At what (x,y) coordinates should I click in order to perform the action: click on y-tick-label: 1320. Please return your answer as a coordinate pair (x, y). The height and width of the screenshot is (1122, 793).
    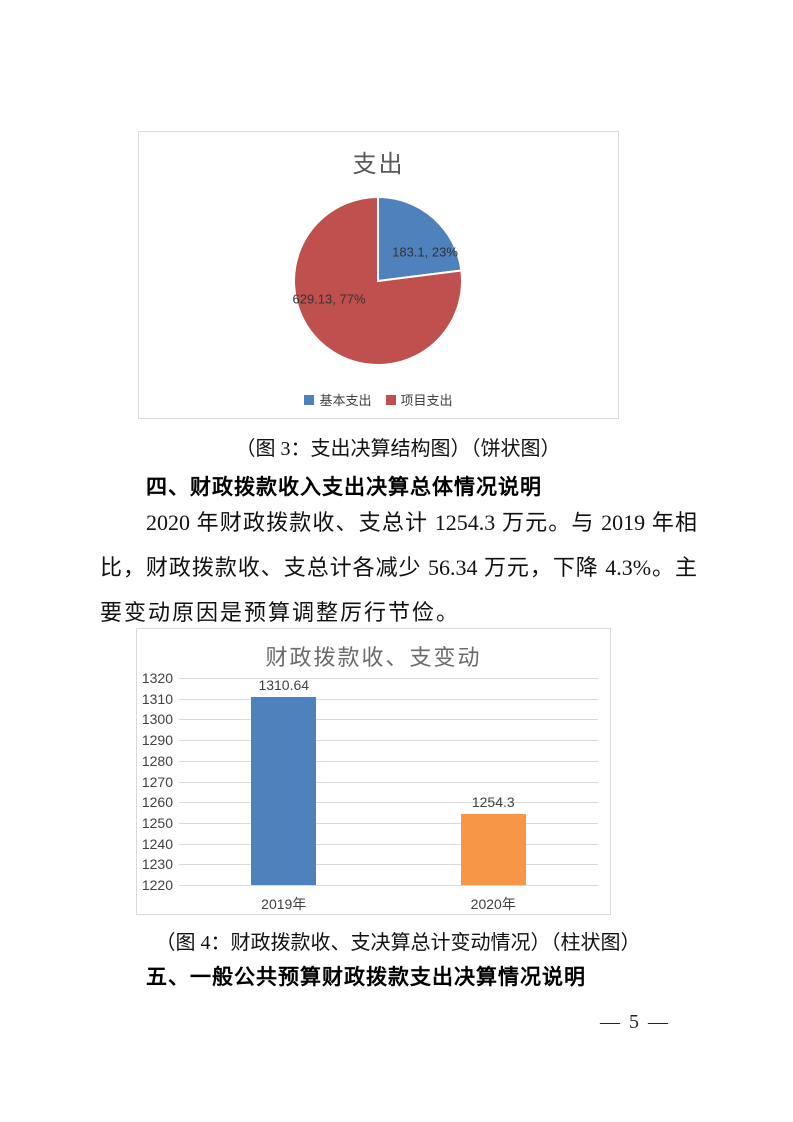
    Looking at the image, I should click on (157, 678).